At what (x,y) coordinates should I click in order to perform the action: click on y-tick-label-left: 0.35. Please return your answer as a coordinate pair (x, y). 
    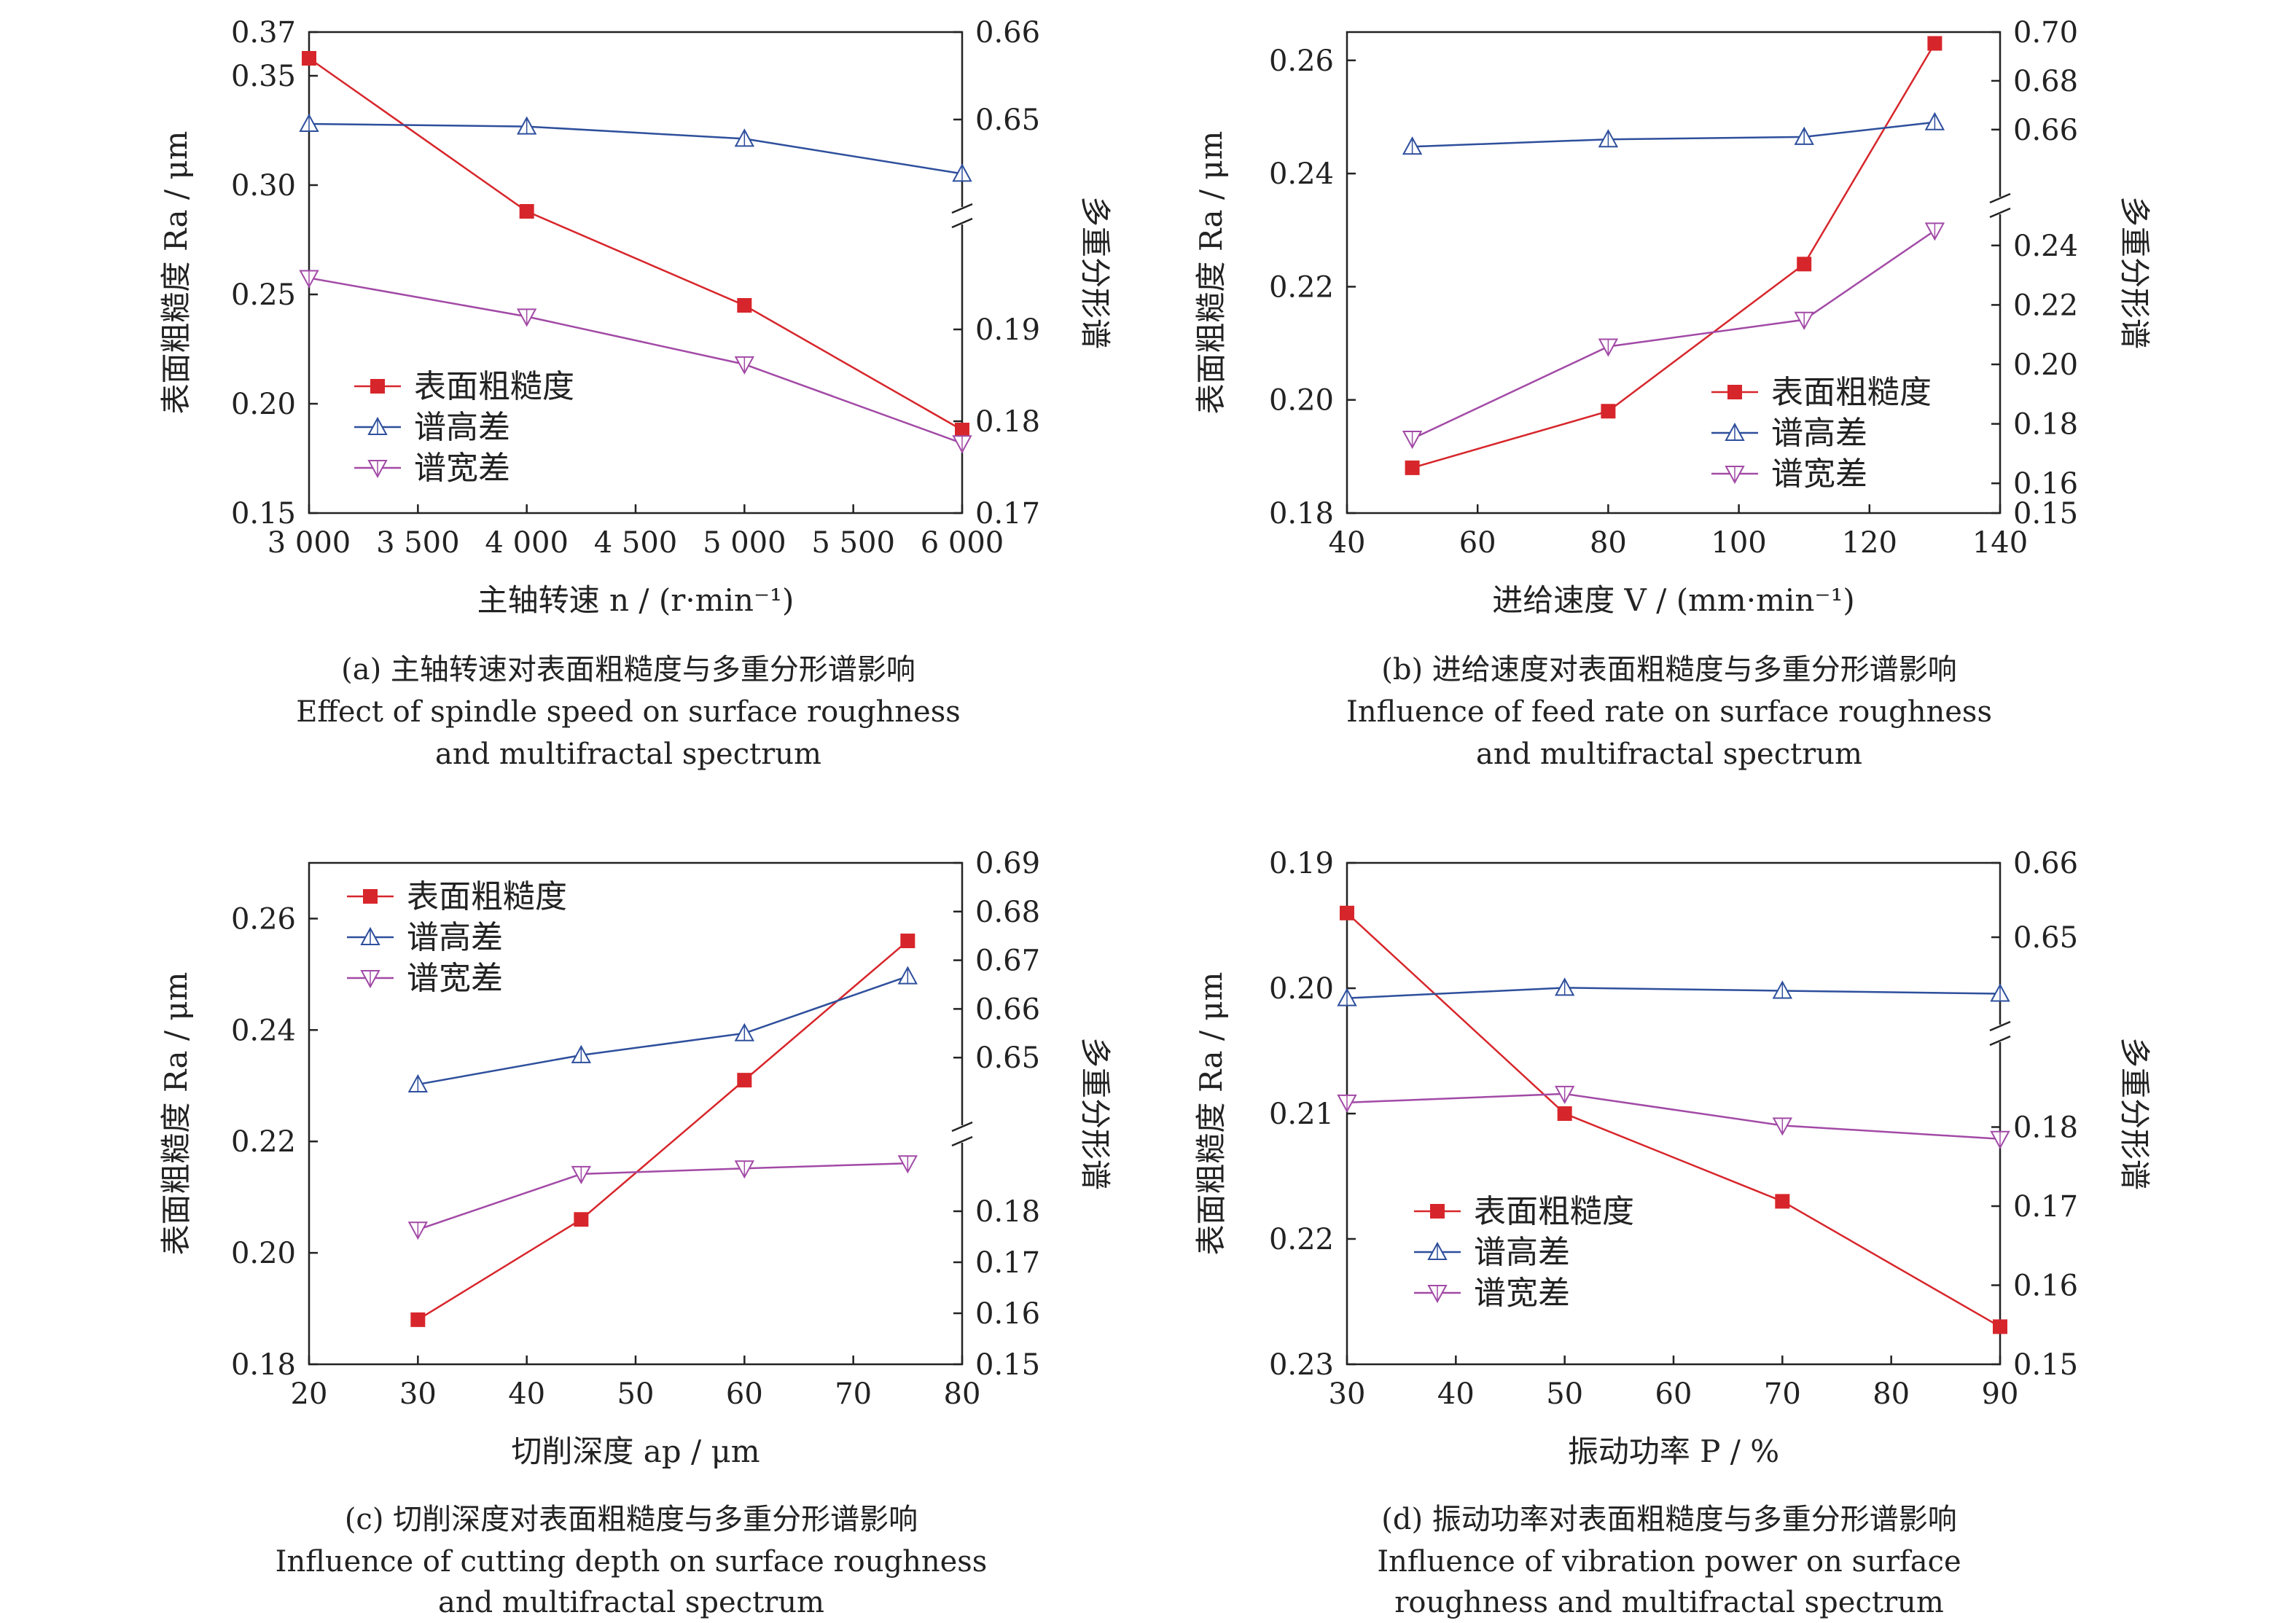
    Looking at the image, I should click on (264, 76).